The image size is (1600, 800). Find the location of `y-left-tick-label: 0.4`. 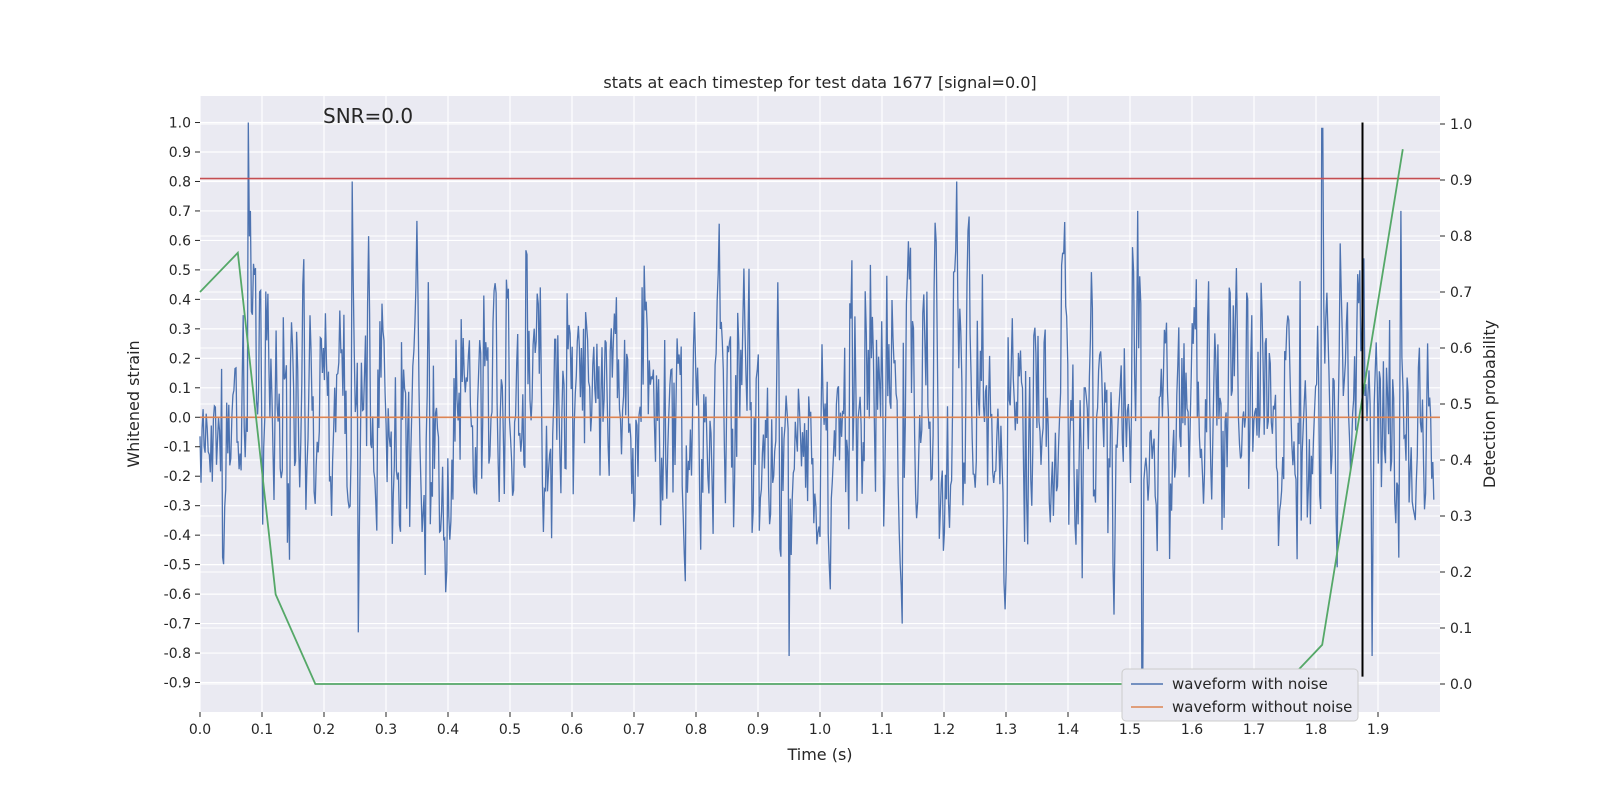

y-left-tick-label: 0.4 is located at coordinates (180, 300).